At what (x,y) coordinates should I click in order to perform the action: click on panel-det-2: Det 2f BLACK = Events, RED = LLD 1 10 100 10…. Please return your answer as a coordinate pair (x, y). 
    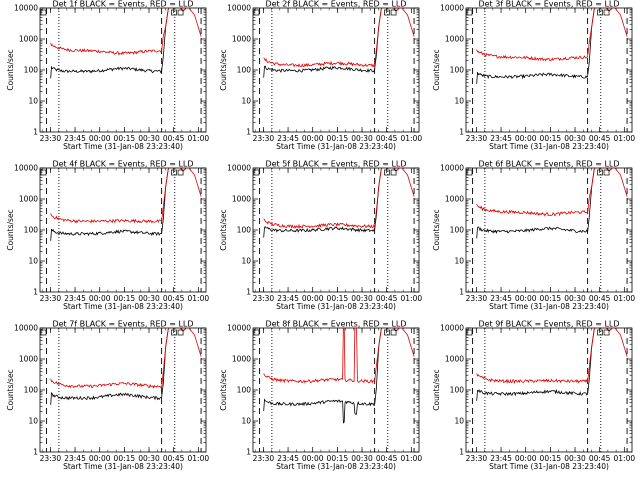
    Looking at the image, I should click on (320, 75).